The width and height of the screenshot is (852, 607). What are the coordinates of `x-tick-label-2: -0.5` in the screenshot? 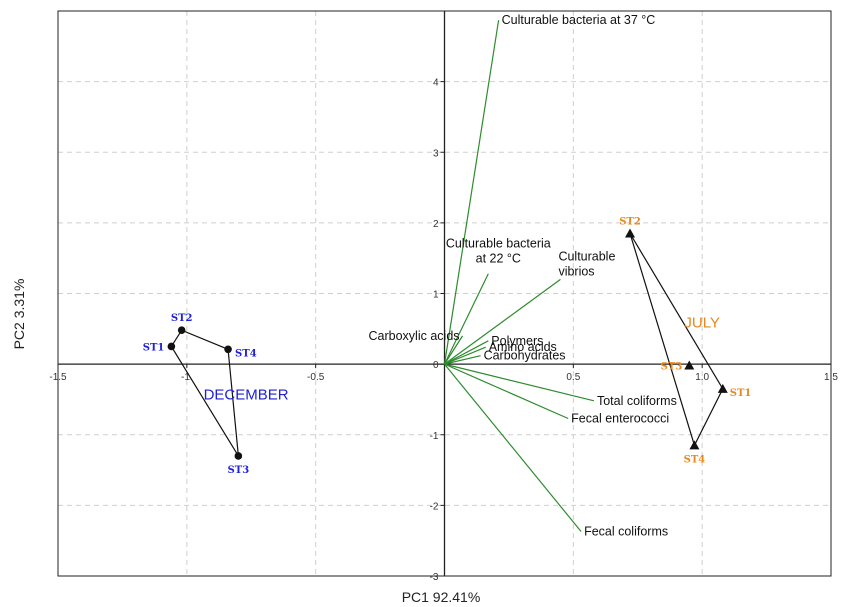 It's located at (316, 377).